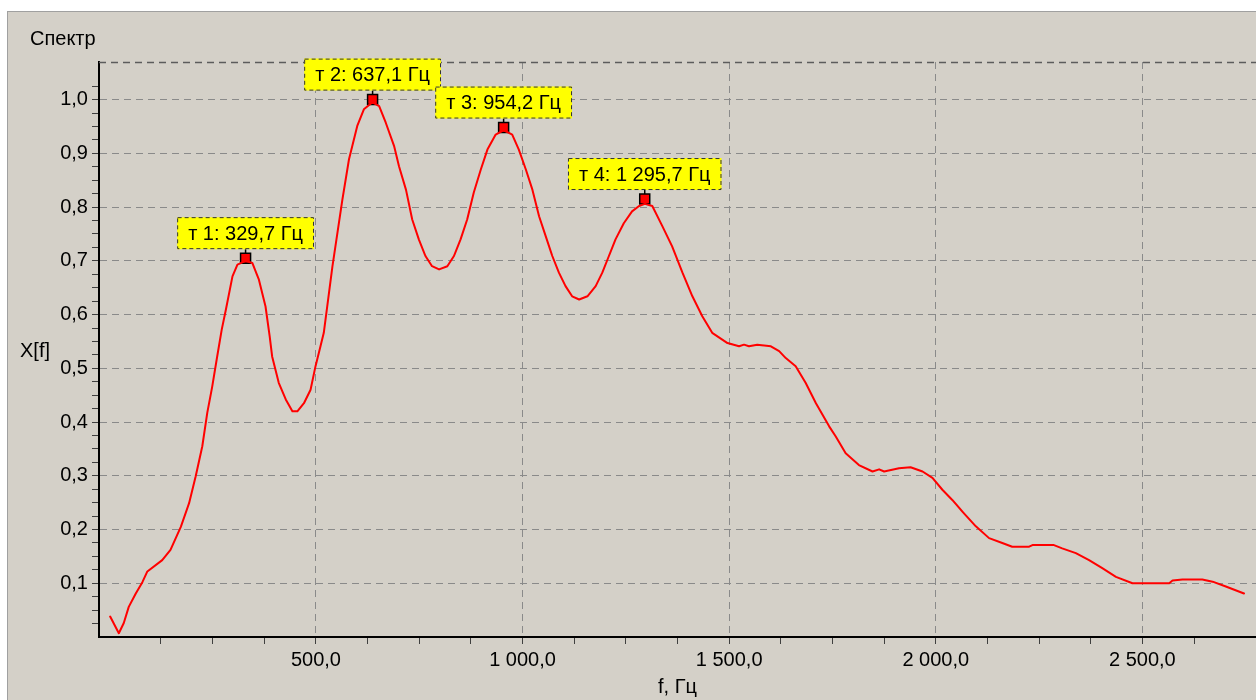 This screenshot has width=1256, height=700. Describe the element at coordinates (936, 658) in the screenshot. I see `x-tick-label: 2 000,0` at that location.